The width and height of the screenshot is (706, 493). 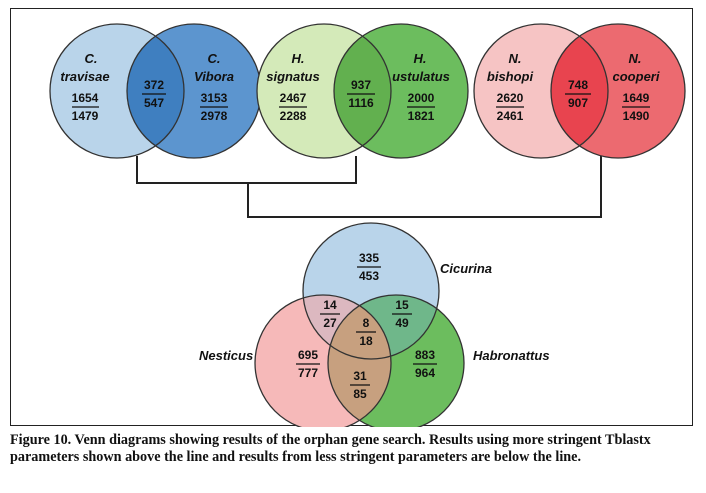 What do you see at coordinates (421, 76) in the screenshot?
I see `label-species: ustulatus` at bounding box center [421, 76].